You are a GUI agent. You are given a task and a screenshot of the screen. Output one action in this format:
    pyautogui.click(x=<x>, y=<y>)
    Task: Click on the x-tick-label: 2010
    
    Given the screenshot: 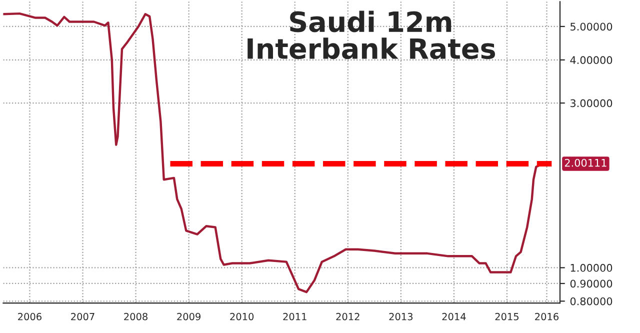 What is the action you would take?
    pyautogui.click(x=242, y=316)
    